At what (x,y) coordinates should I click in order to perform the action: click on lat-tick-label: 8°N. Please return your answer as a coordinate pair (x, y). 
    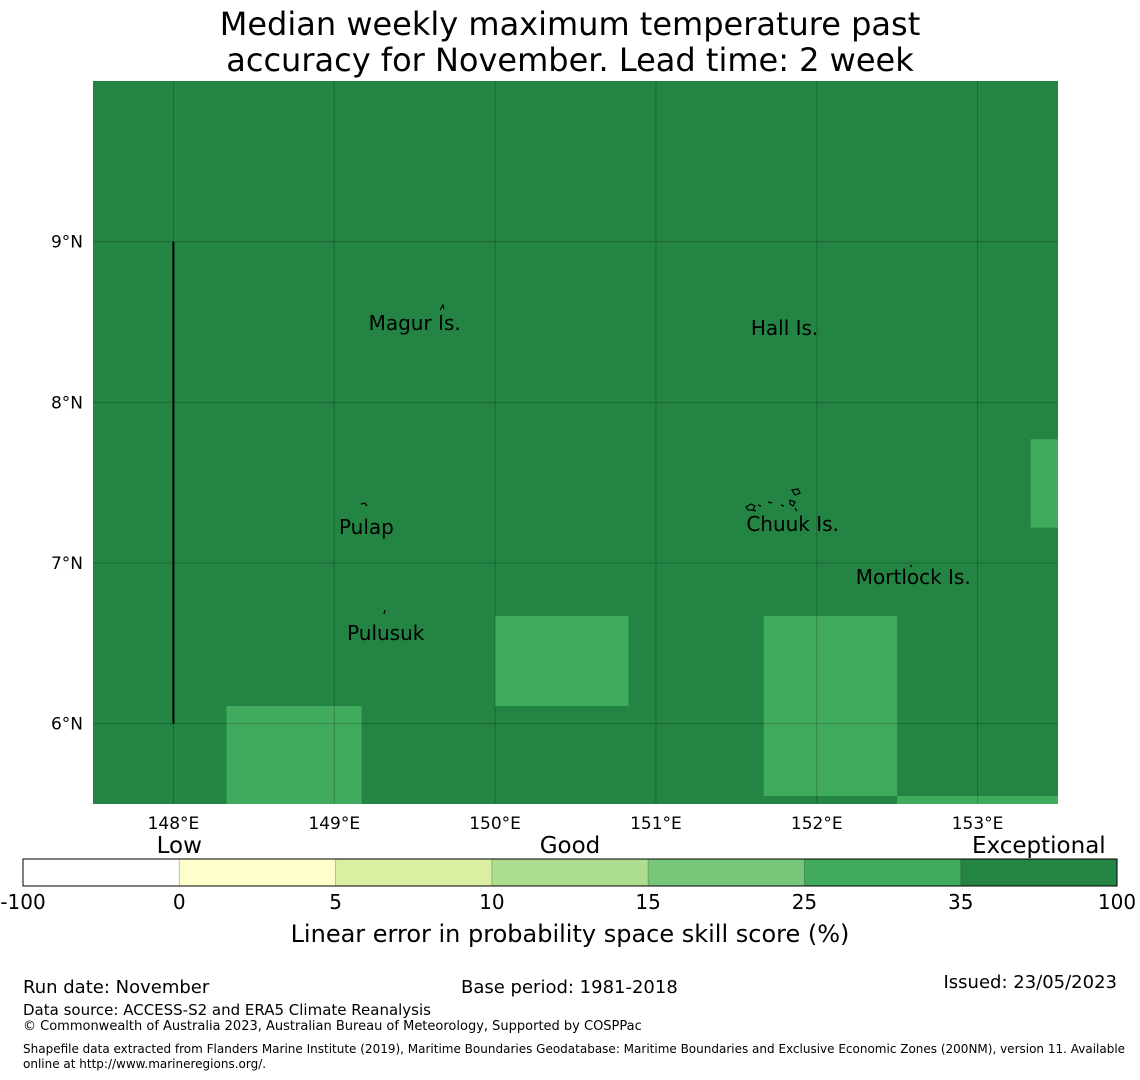
    Looking at the image, I should click on (67, 403).